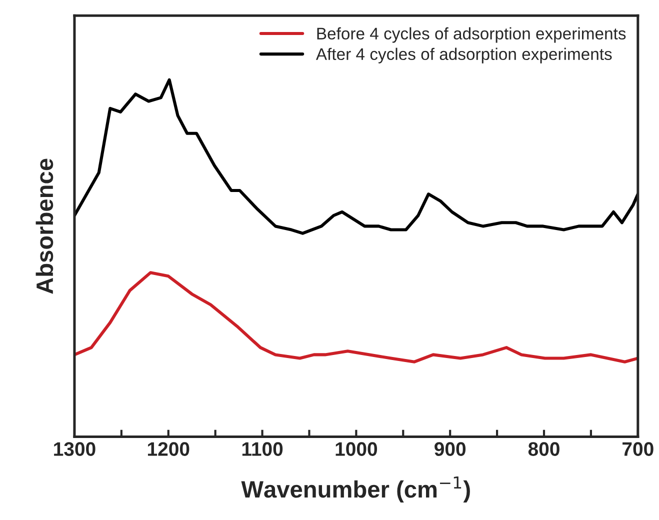 This screenshot has width=659, height=520. Describe the element at coordinates (262, 449) in the screenshot. I see `x-tick-label: 1100` at that location.